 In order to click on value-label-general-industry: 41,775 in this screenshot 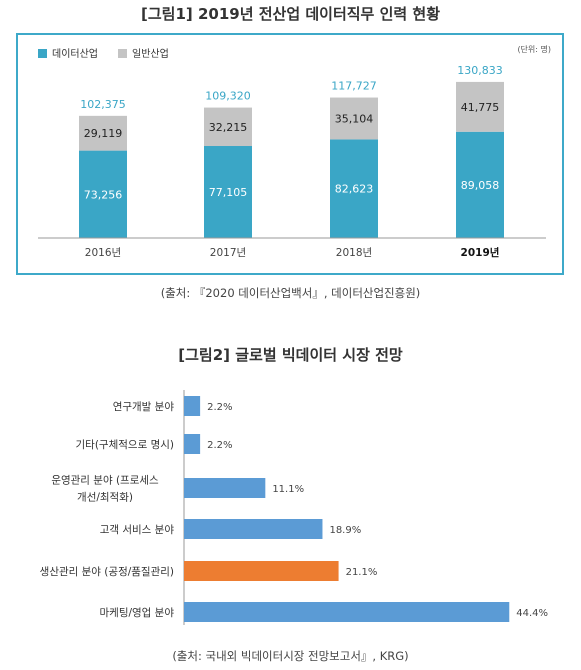, I will do `click(480, 107)`.